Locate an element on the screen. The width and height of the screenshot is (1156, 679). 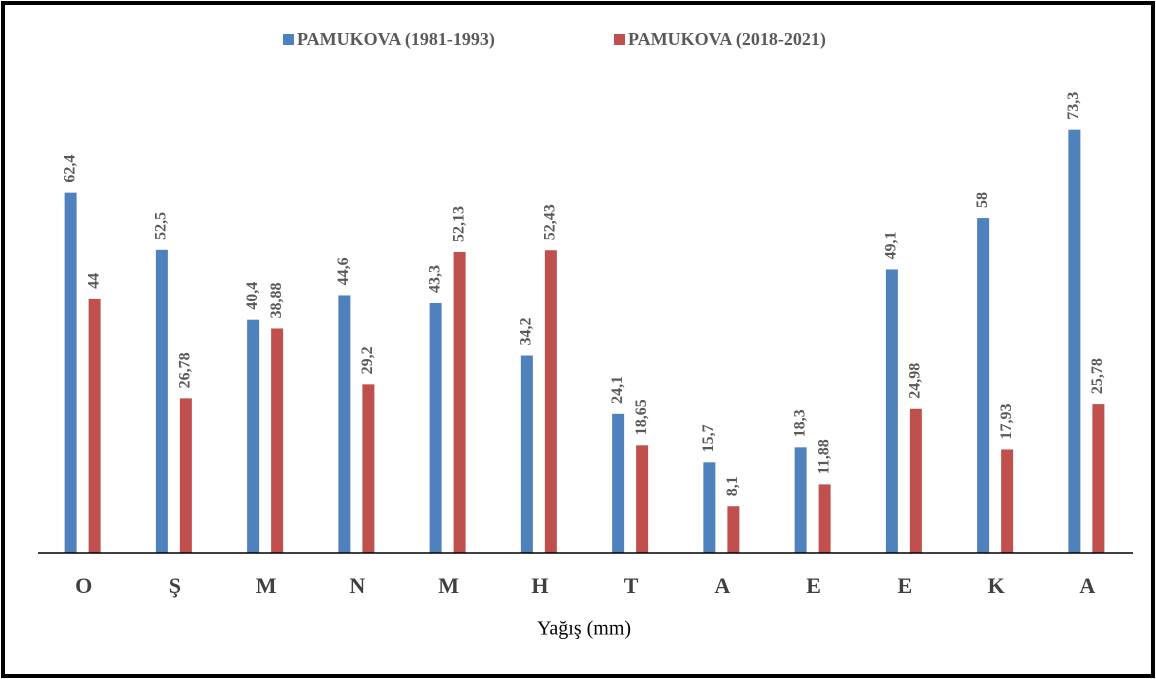
data-label: 52,5 is located at coordinates (161, 226).